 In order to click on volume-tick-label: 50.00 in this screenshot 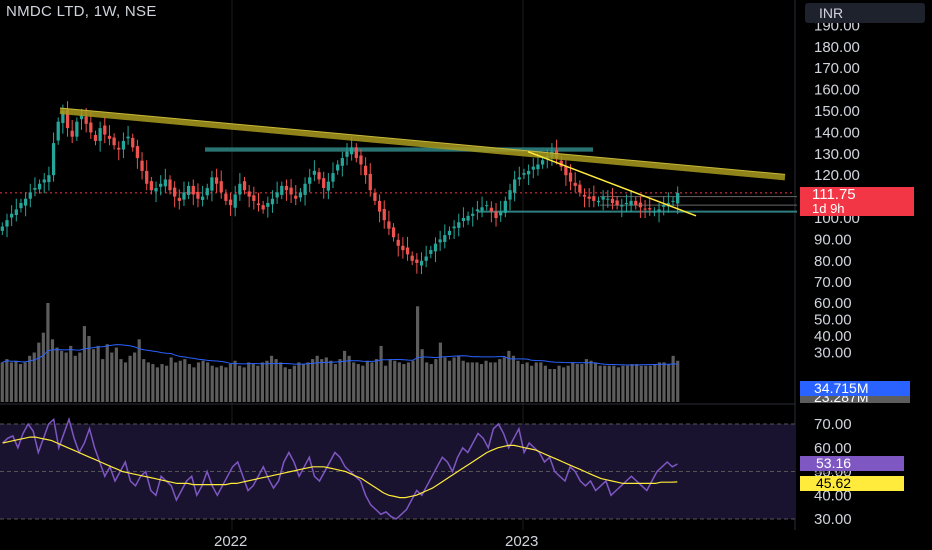, I will do `click(833, 320)`.